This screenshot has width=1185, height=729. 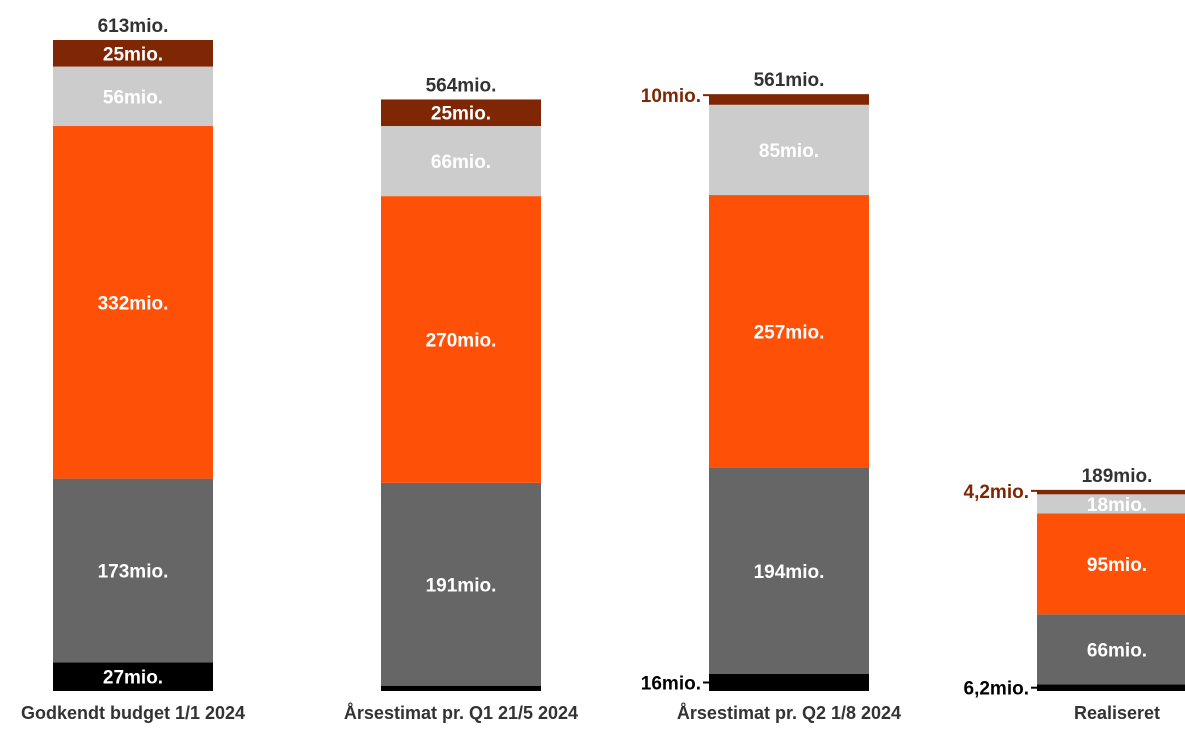 What do you see at coordinates (996, 689) in the screenshot?
I see `data-label: 6,2mio.` at bounding box center [996, 689].